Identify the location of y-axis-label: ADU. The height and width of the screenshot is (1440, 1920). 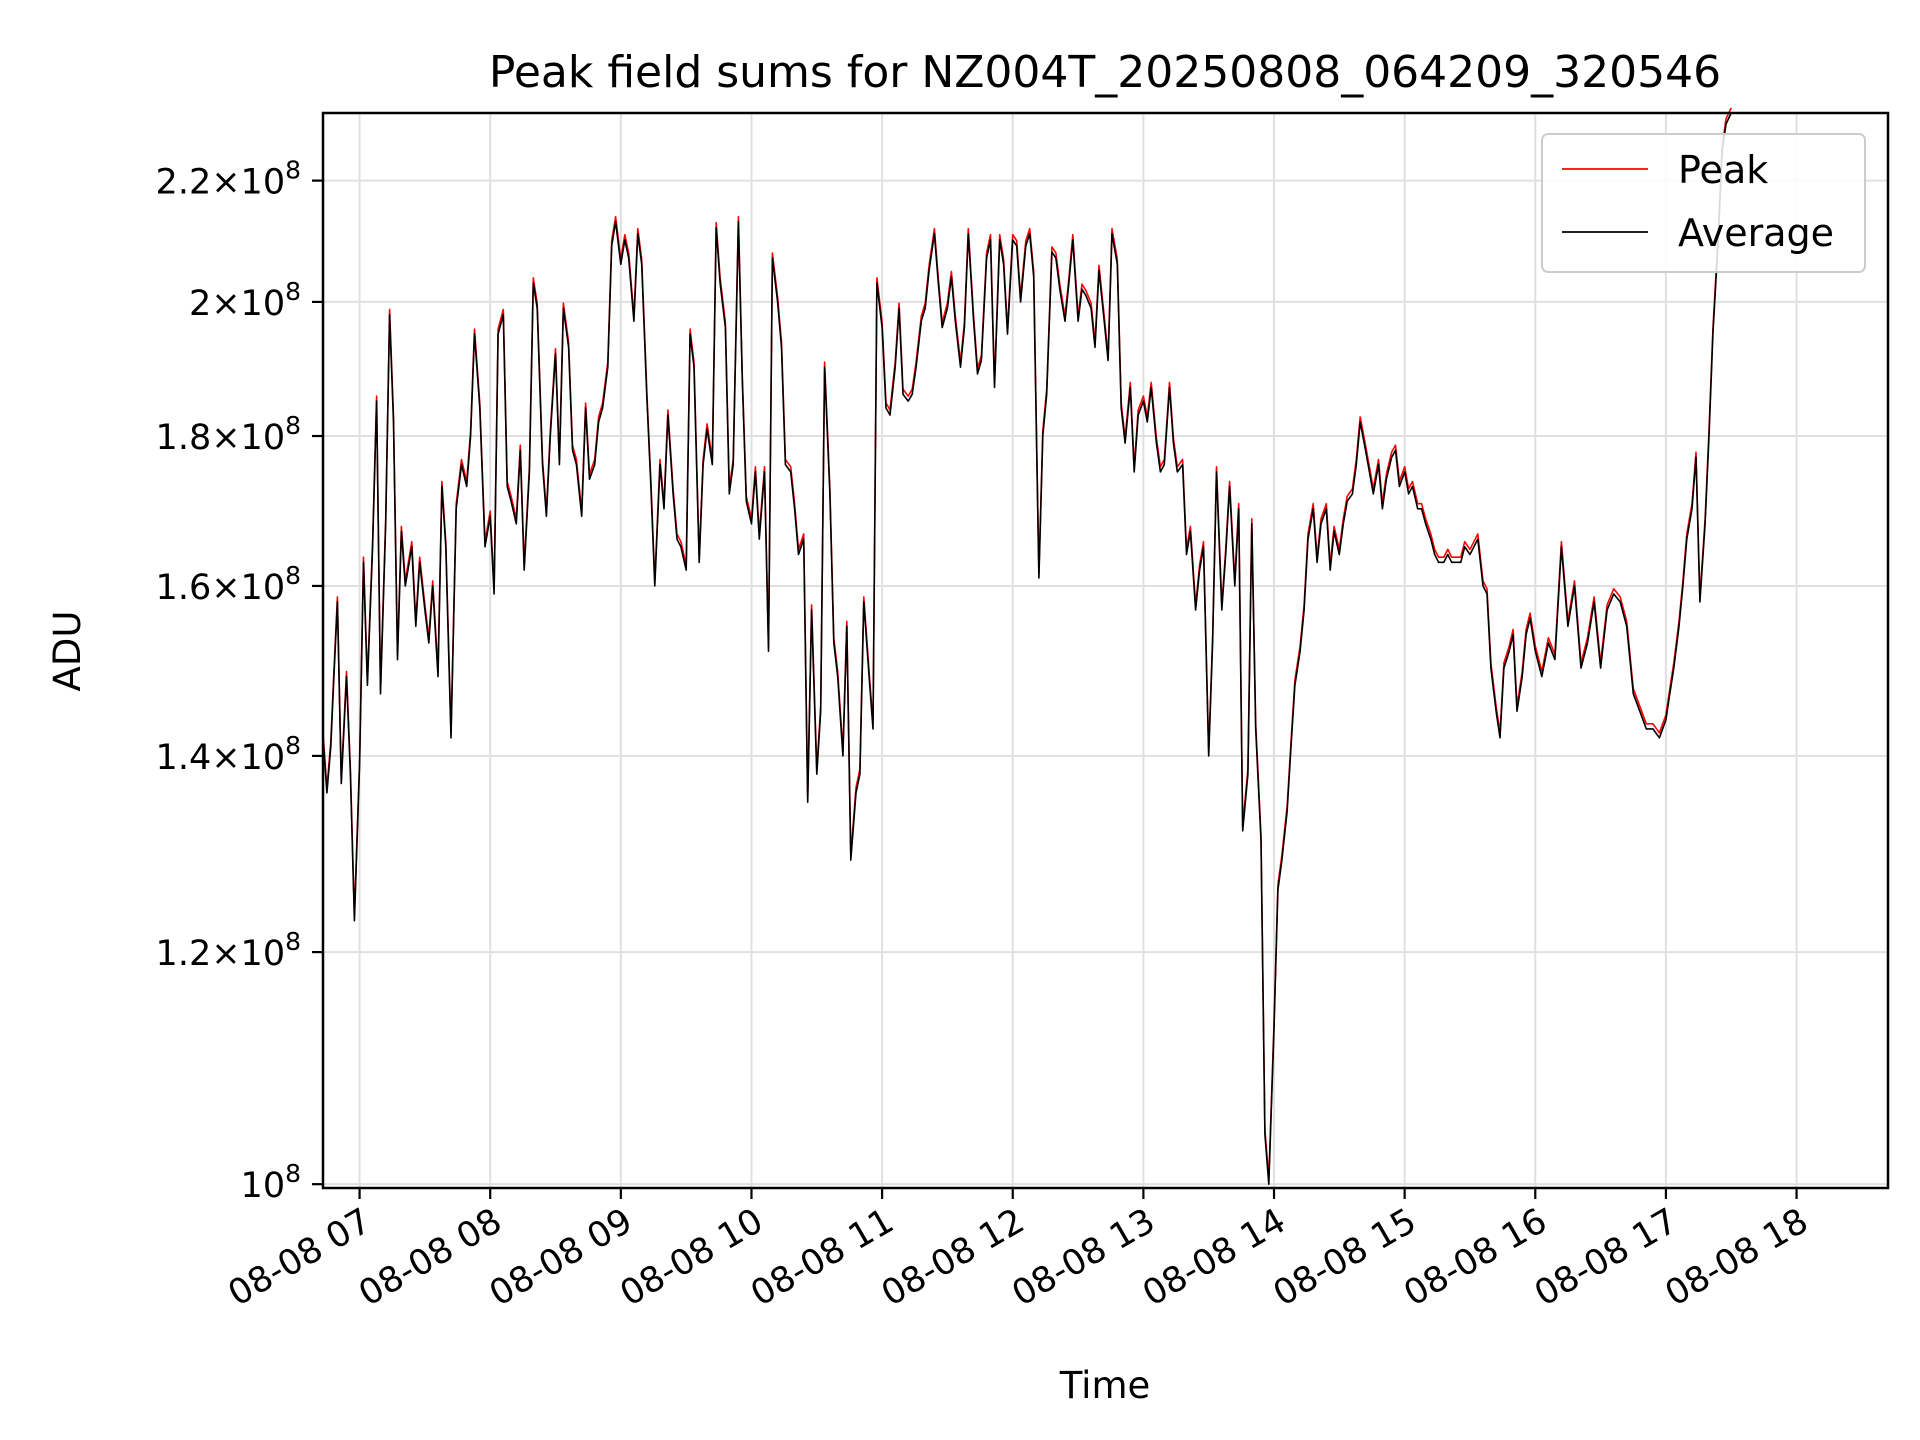
(67, 651).